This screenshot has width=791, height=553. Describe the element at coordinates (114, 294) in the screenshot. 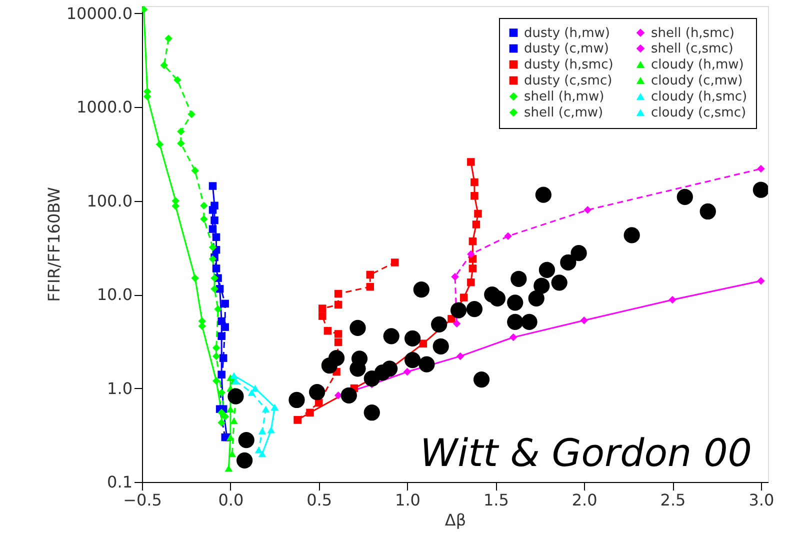

I see `y-tick-label: 10.0` at that location.